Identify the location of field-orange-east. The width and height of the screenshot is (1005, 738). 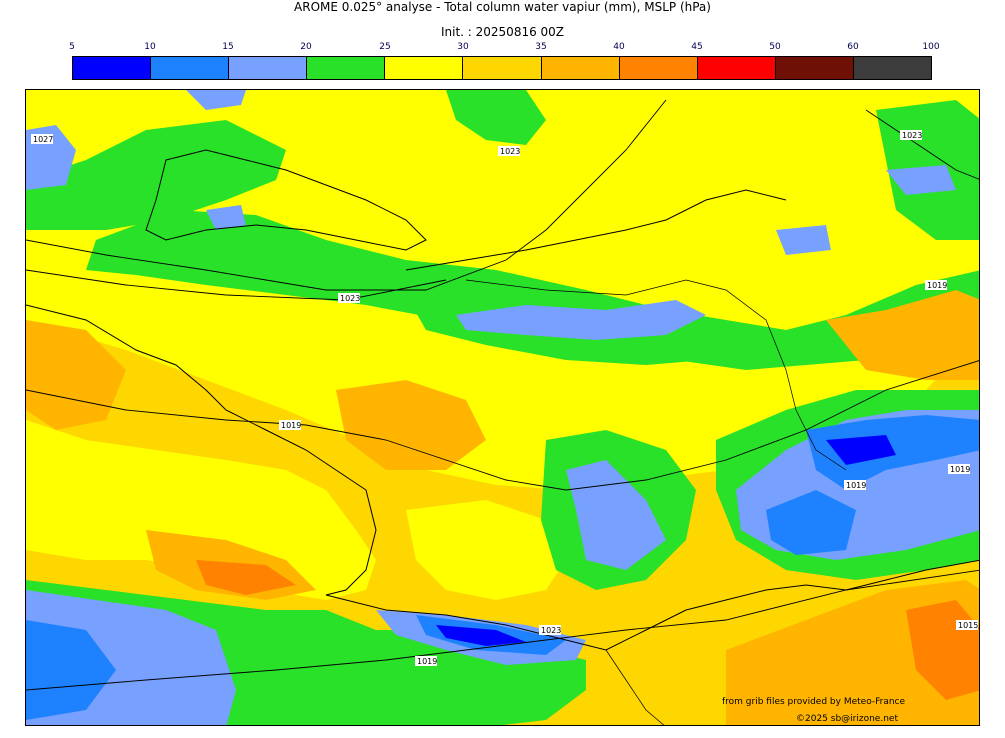
(902, 335).